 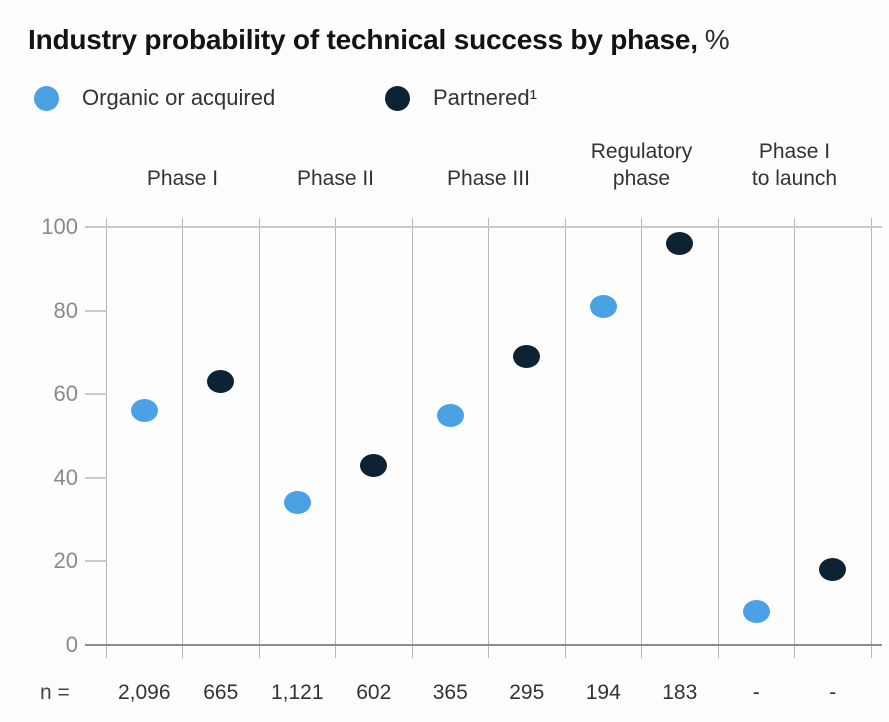 I want to click on n-equals-label: n =, so click(x=55, y=692).